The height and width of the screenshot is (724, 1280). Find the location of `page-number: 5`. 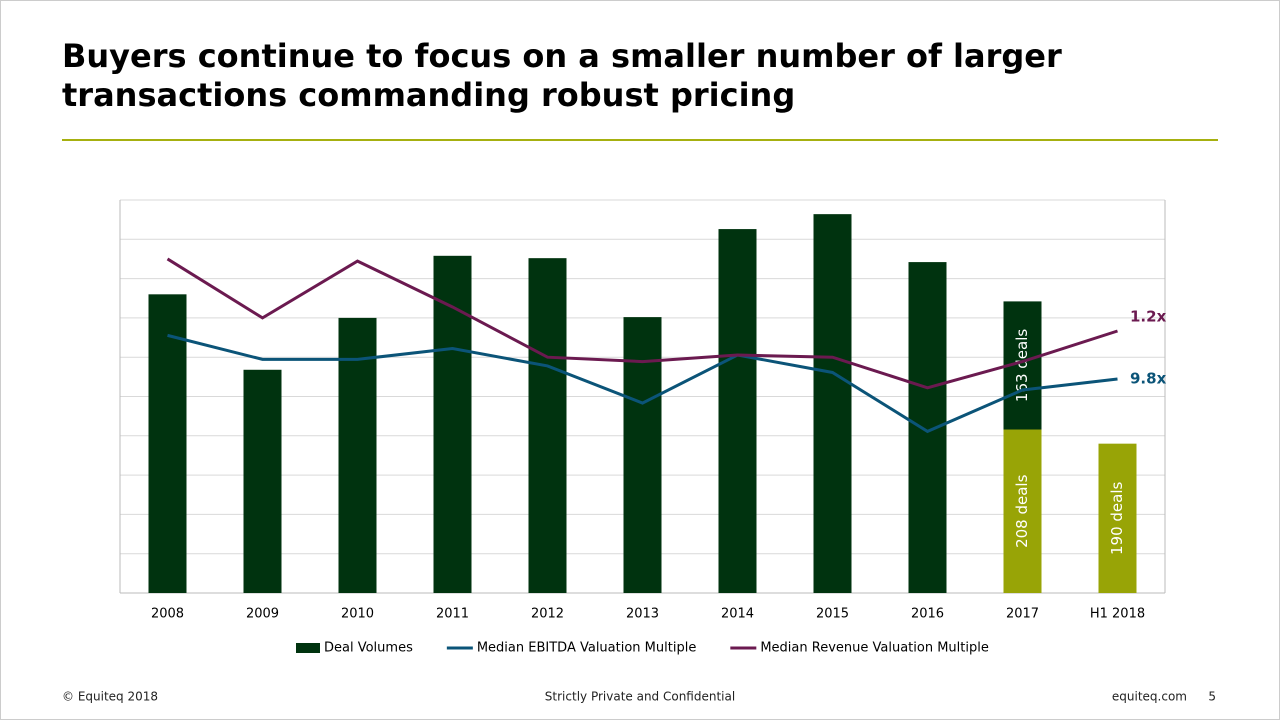

page-number: 5 is located at coordinates (1212, 697).